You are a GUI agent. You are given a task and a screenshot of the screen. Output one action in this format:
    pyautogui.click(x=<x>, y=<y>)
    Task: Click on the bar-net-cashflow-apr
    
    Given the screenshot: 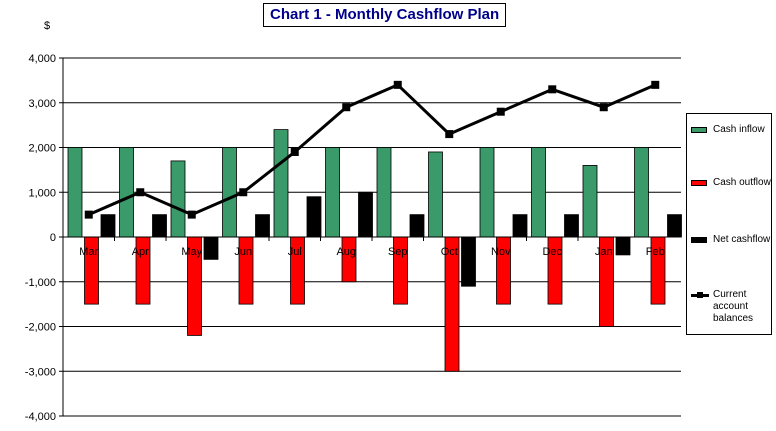 What is the action you would take?
    pyautogui.click(x=159, y=226)
    